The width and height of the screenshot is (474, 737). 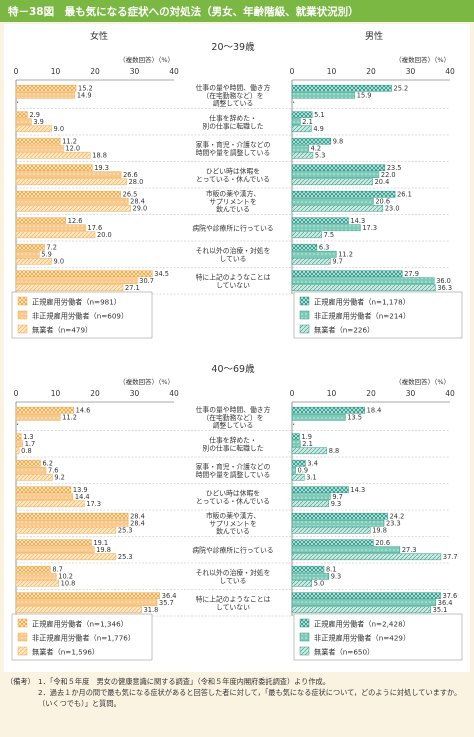 I want to click on bar-value-male: 13.5, so click(x=354, y=418).